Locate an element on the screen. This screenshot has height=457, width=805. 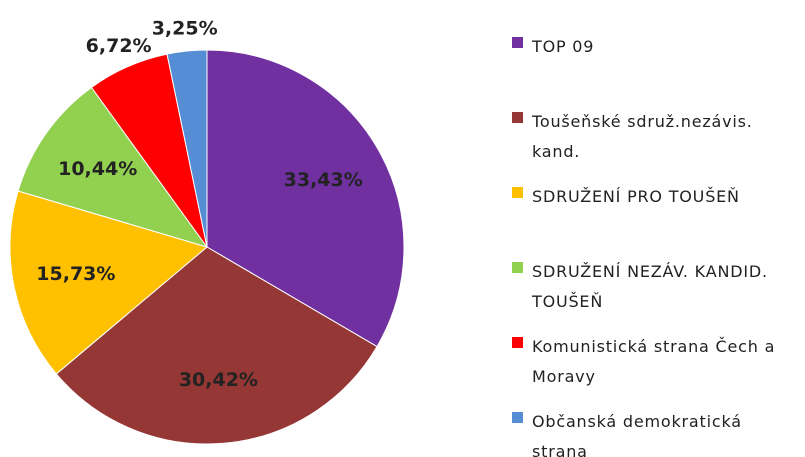
legend-entry: SDRUŽENÍ NEZÁV. KANDID. TOUŠEŇ is located at coordinates (657, 287).